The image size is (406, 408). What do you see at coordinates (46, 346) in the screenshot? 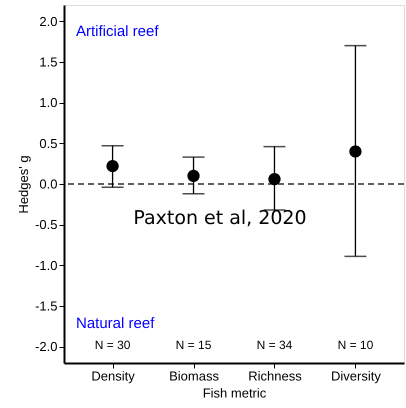
I see `y-tick-label: -2.0` at bounding box center [46, 346].